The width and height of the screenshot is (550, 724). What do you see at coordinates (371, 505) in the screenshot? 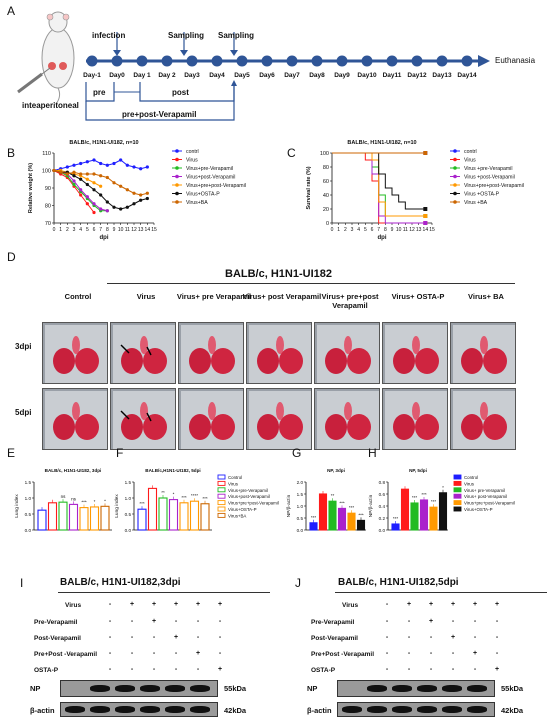
I see `y-axis-label: NP/β-actin` at bounding box center [371, 505].